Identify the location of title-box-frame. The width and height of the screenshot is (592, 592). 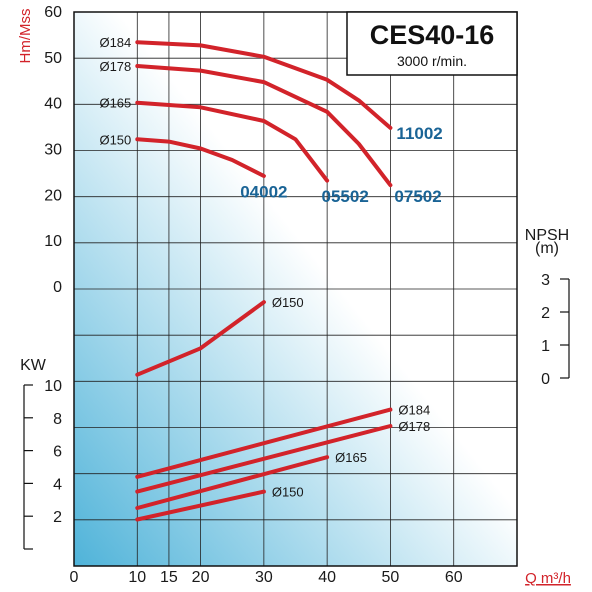
(432, 43).